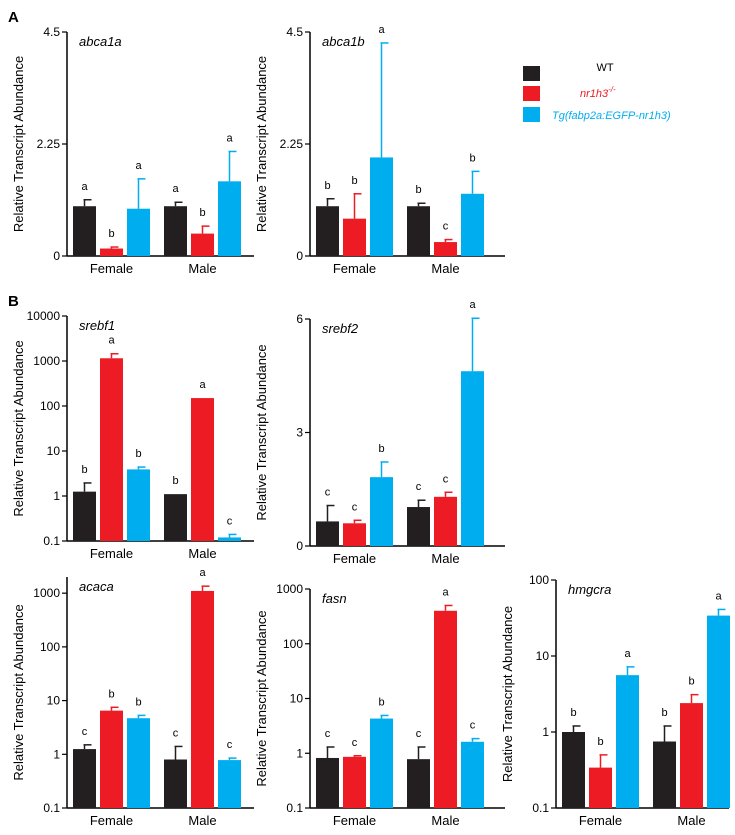 This screenshot has width=735, height=835. I want to click on legend-label-transgenic: Tg(fabp2a:EGFP-nr1h3), so click(611, 116).